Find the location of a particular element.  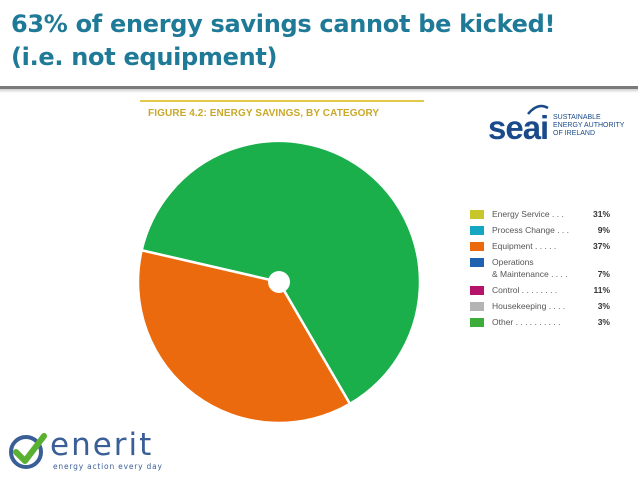

checkmark-circle-icon is located at coordinates (28, 451).